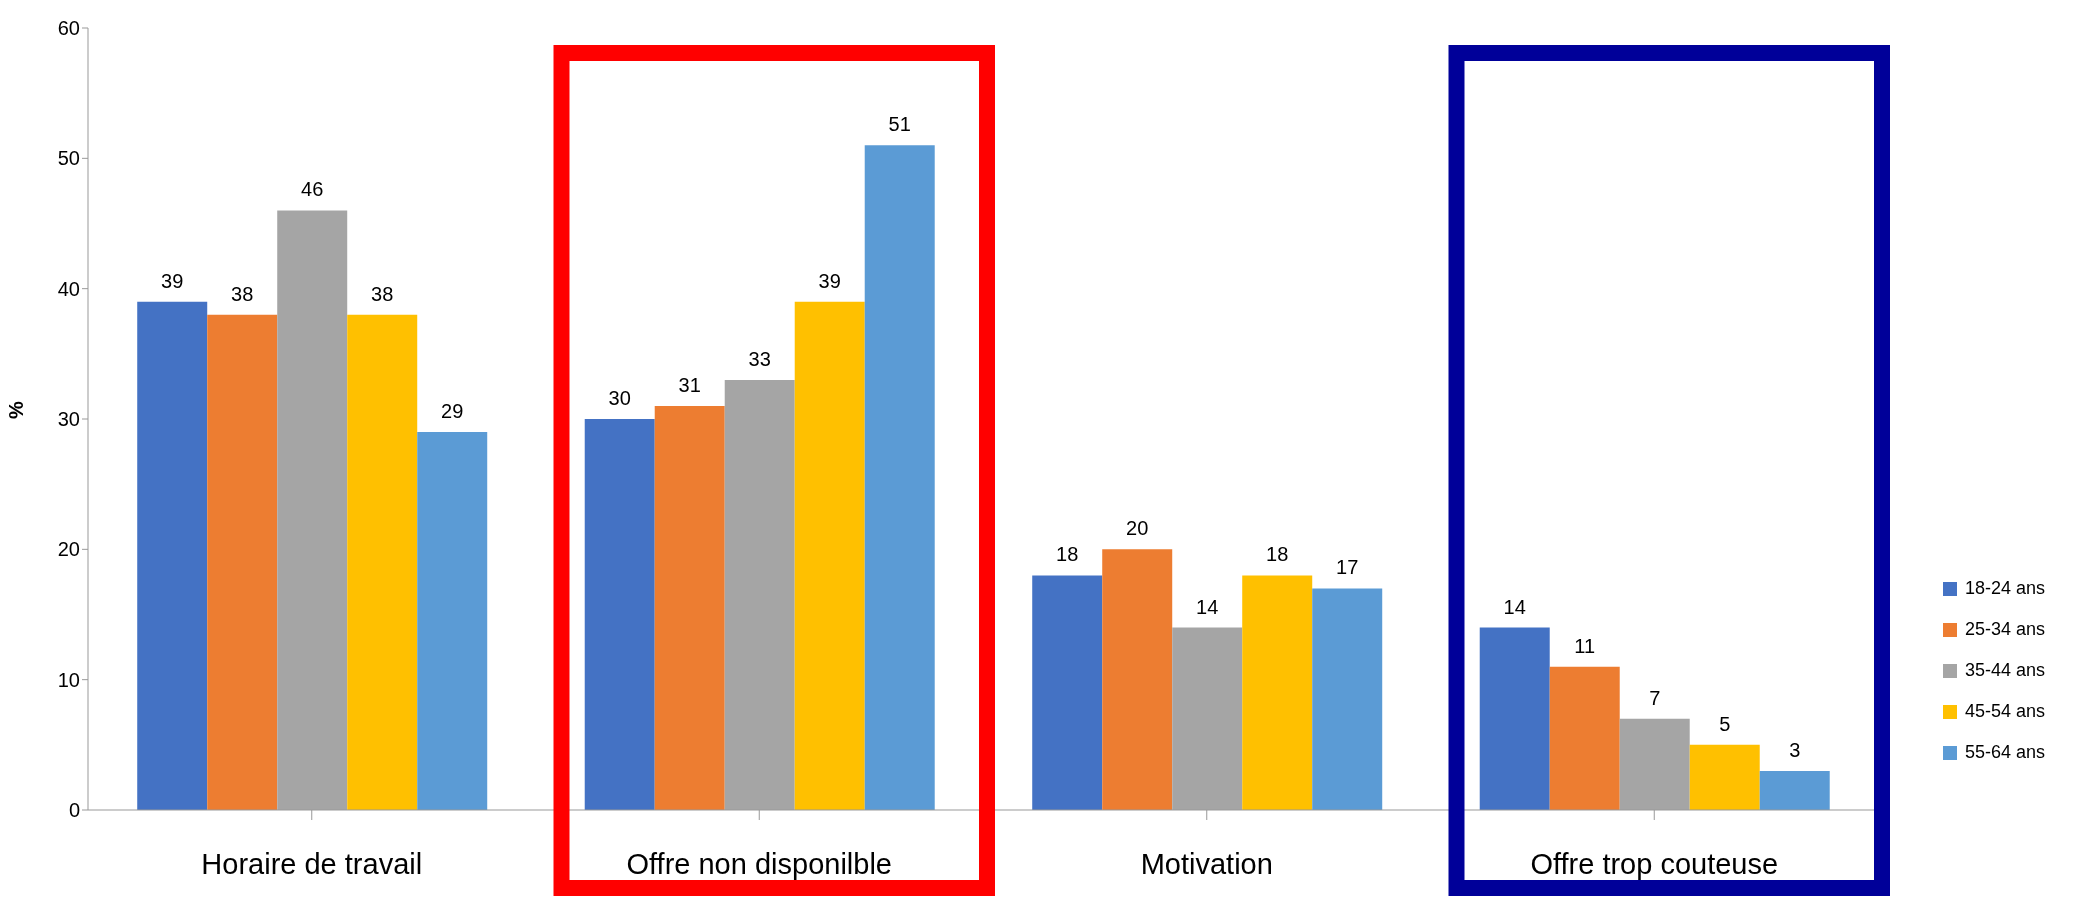 The height and width of the screenshot is (898, 2075). Describe the element at coordinates (2005, 629) in the screenshot. I see `legend-label: 25-34 ans` at that location.